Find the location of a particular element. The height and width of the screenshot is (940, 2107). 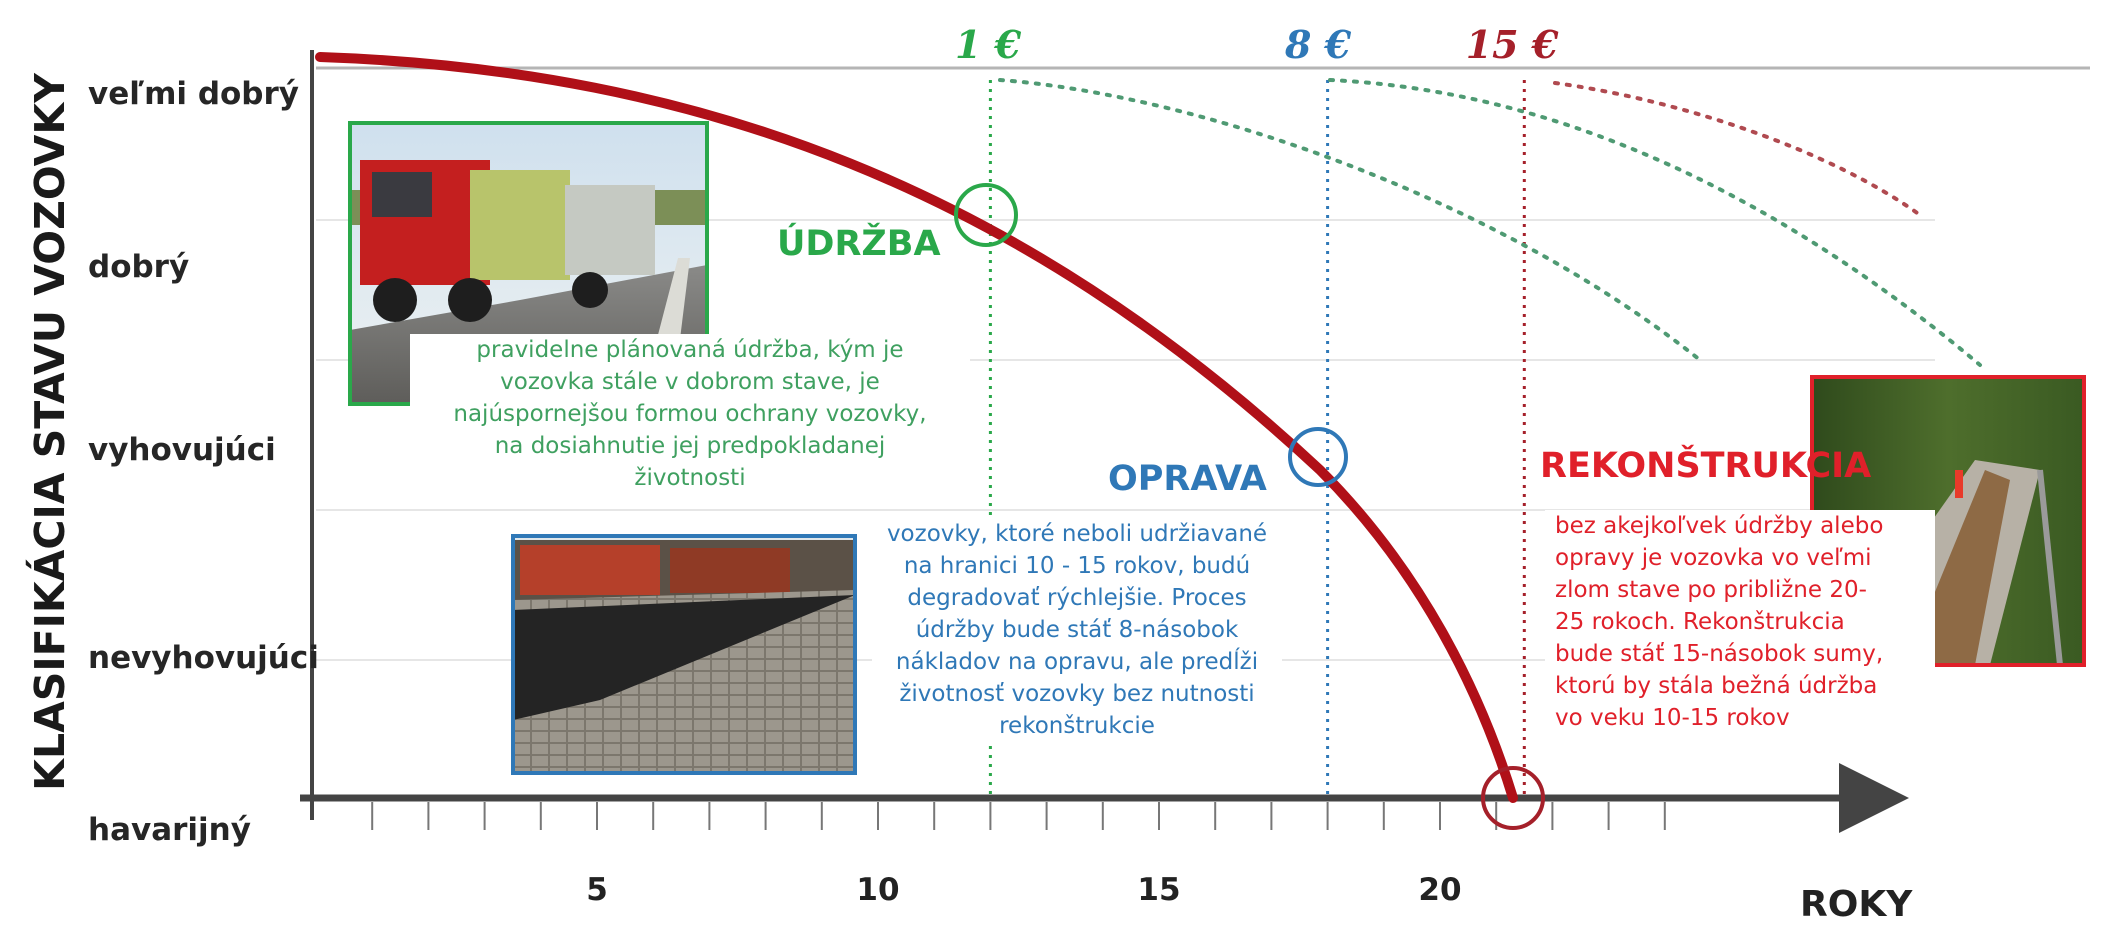

x-tick-10: 10 is located at coordinates (877, 890).